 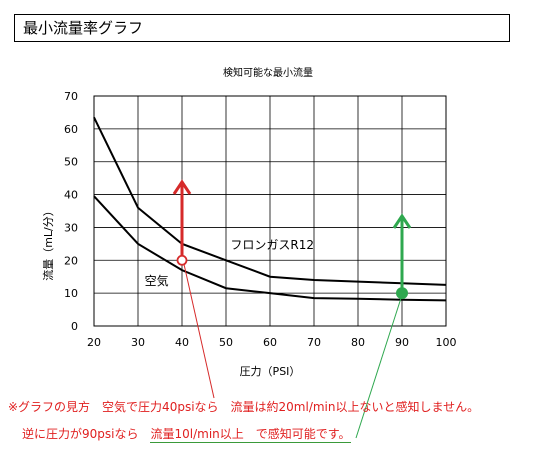 I want to click on note-line-2-highlight: 流量10l/min以上 で感知可能です。, so click(x=250, y=435).